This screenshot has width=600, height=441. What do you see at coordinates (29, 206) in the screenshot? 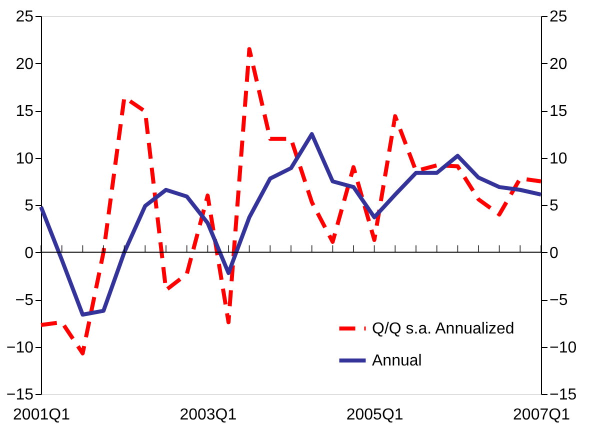
I see `y-tick-label: 5` at bounding box center [29, 206].